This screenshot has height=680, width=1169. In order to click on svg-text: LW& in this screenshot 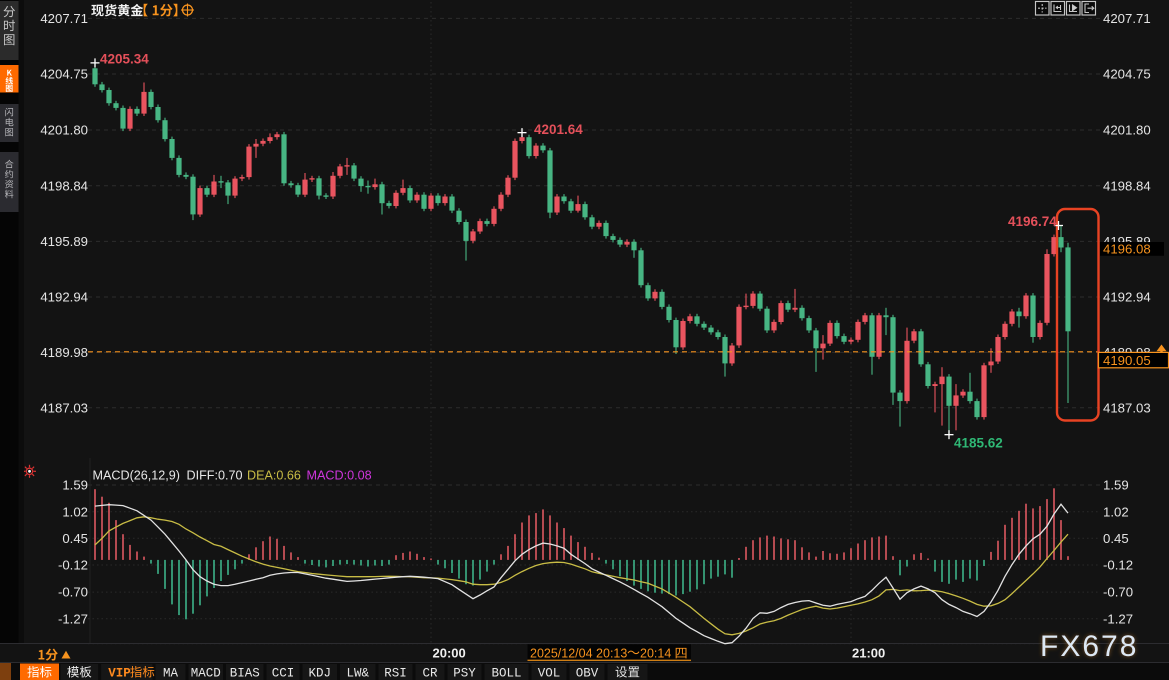, I will do `click(357, 673)`.